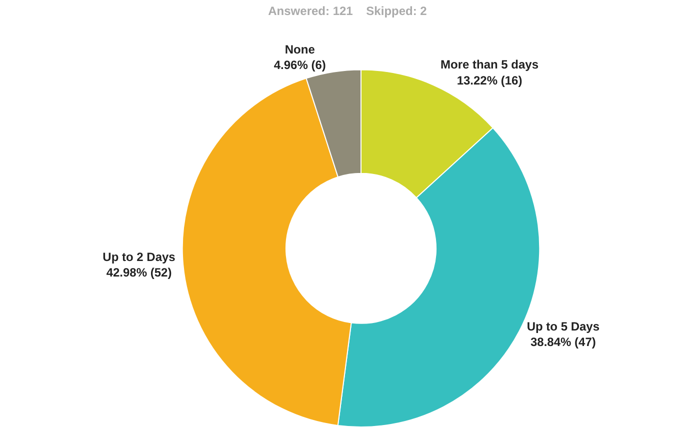 The height and width of the screenshot is (437, 695). Describe the element at coordinates (139, 257) in the screenshot. I see `slice-label: Up to 2 Days` at that location.